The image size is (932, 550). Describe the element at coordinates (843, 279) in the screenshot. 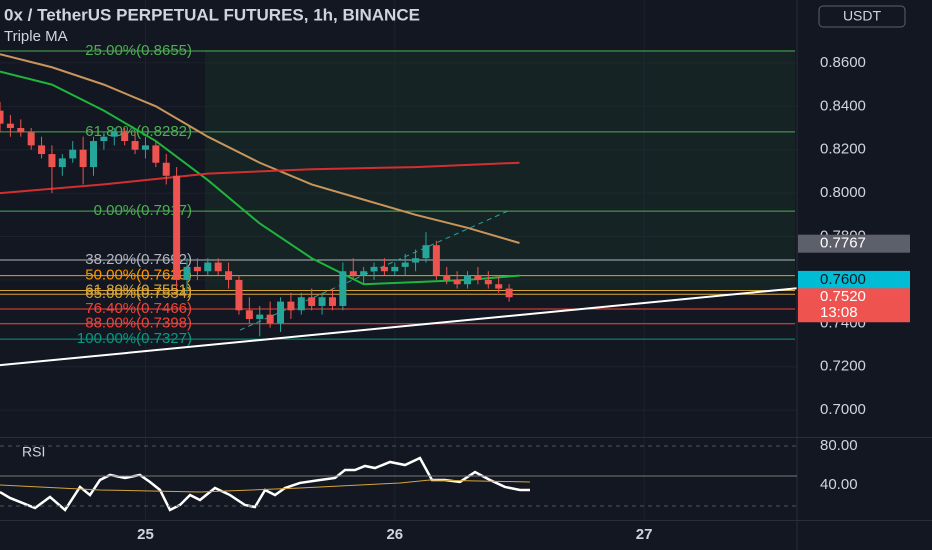

I see `price-tag-label: 0.7600` at that location.